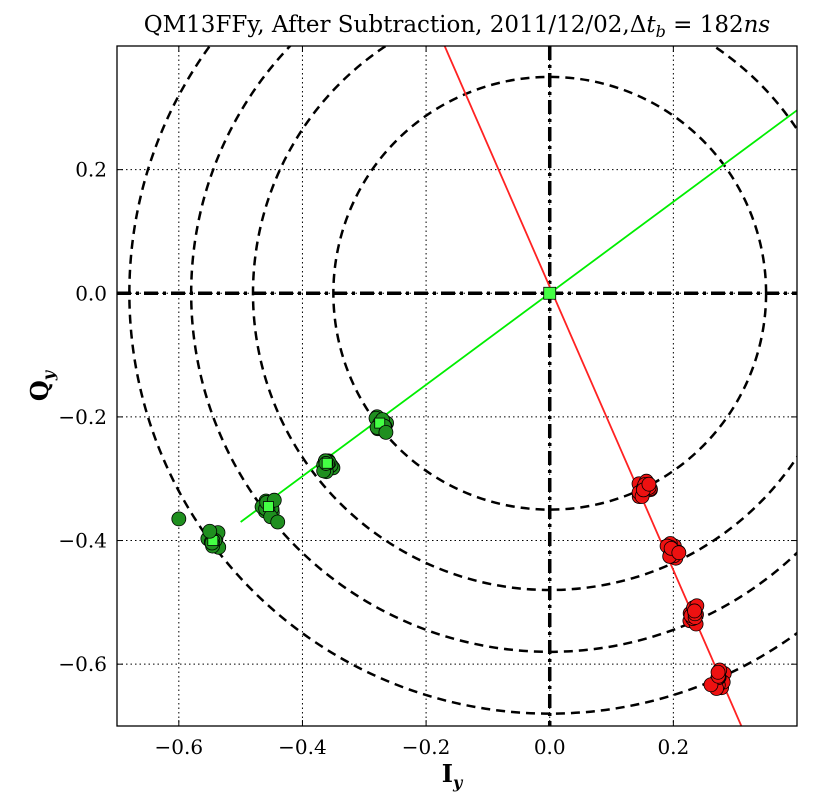  I want to click on x-axis-label: Iy, so click(453, 775).